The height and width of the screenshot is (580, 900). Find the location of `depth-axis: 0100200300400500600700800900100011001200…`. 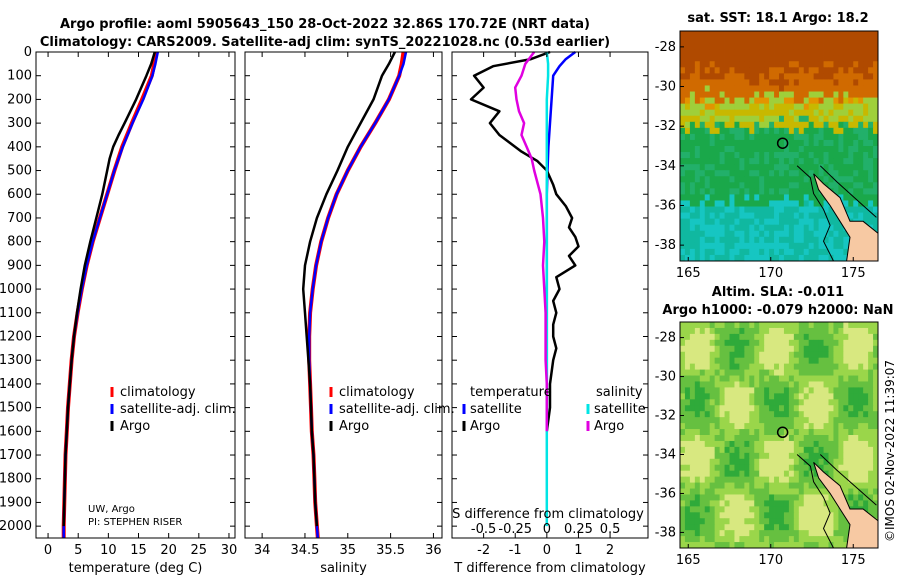

depth-axis: 0100200300400500600700800900100011001200… is located at coordinates (16, 289).